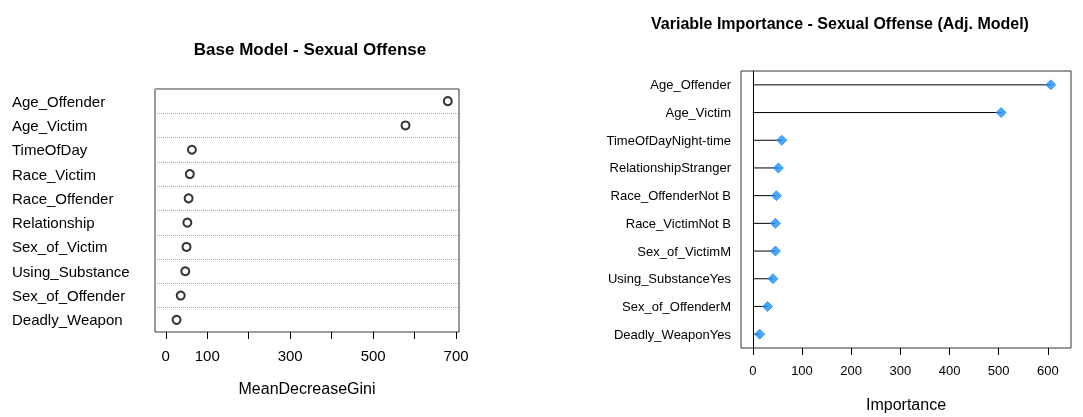 The width and height of the screenshot is (1083, 417). Describe the element at coordinates (670, 196) in the screenshot. I see `y-tick-label: Race_OffenderNot B` at that location.